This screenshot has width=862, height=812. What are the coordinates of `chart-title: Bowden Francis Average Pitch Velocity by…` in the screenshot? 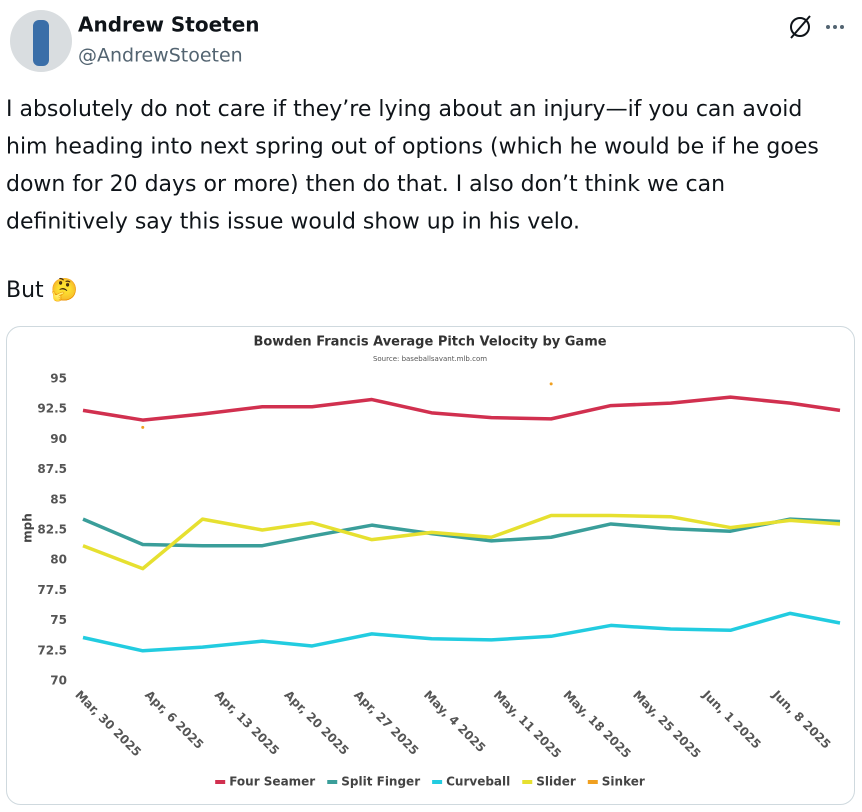 It's located at (429, 342).